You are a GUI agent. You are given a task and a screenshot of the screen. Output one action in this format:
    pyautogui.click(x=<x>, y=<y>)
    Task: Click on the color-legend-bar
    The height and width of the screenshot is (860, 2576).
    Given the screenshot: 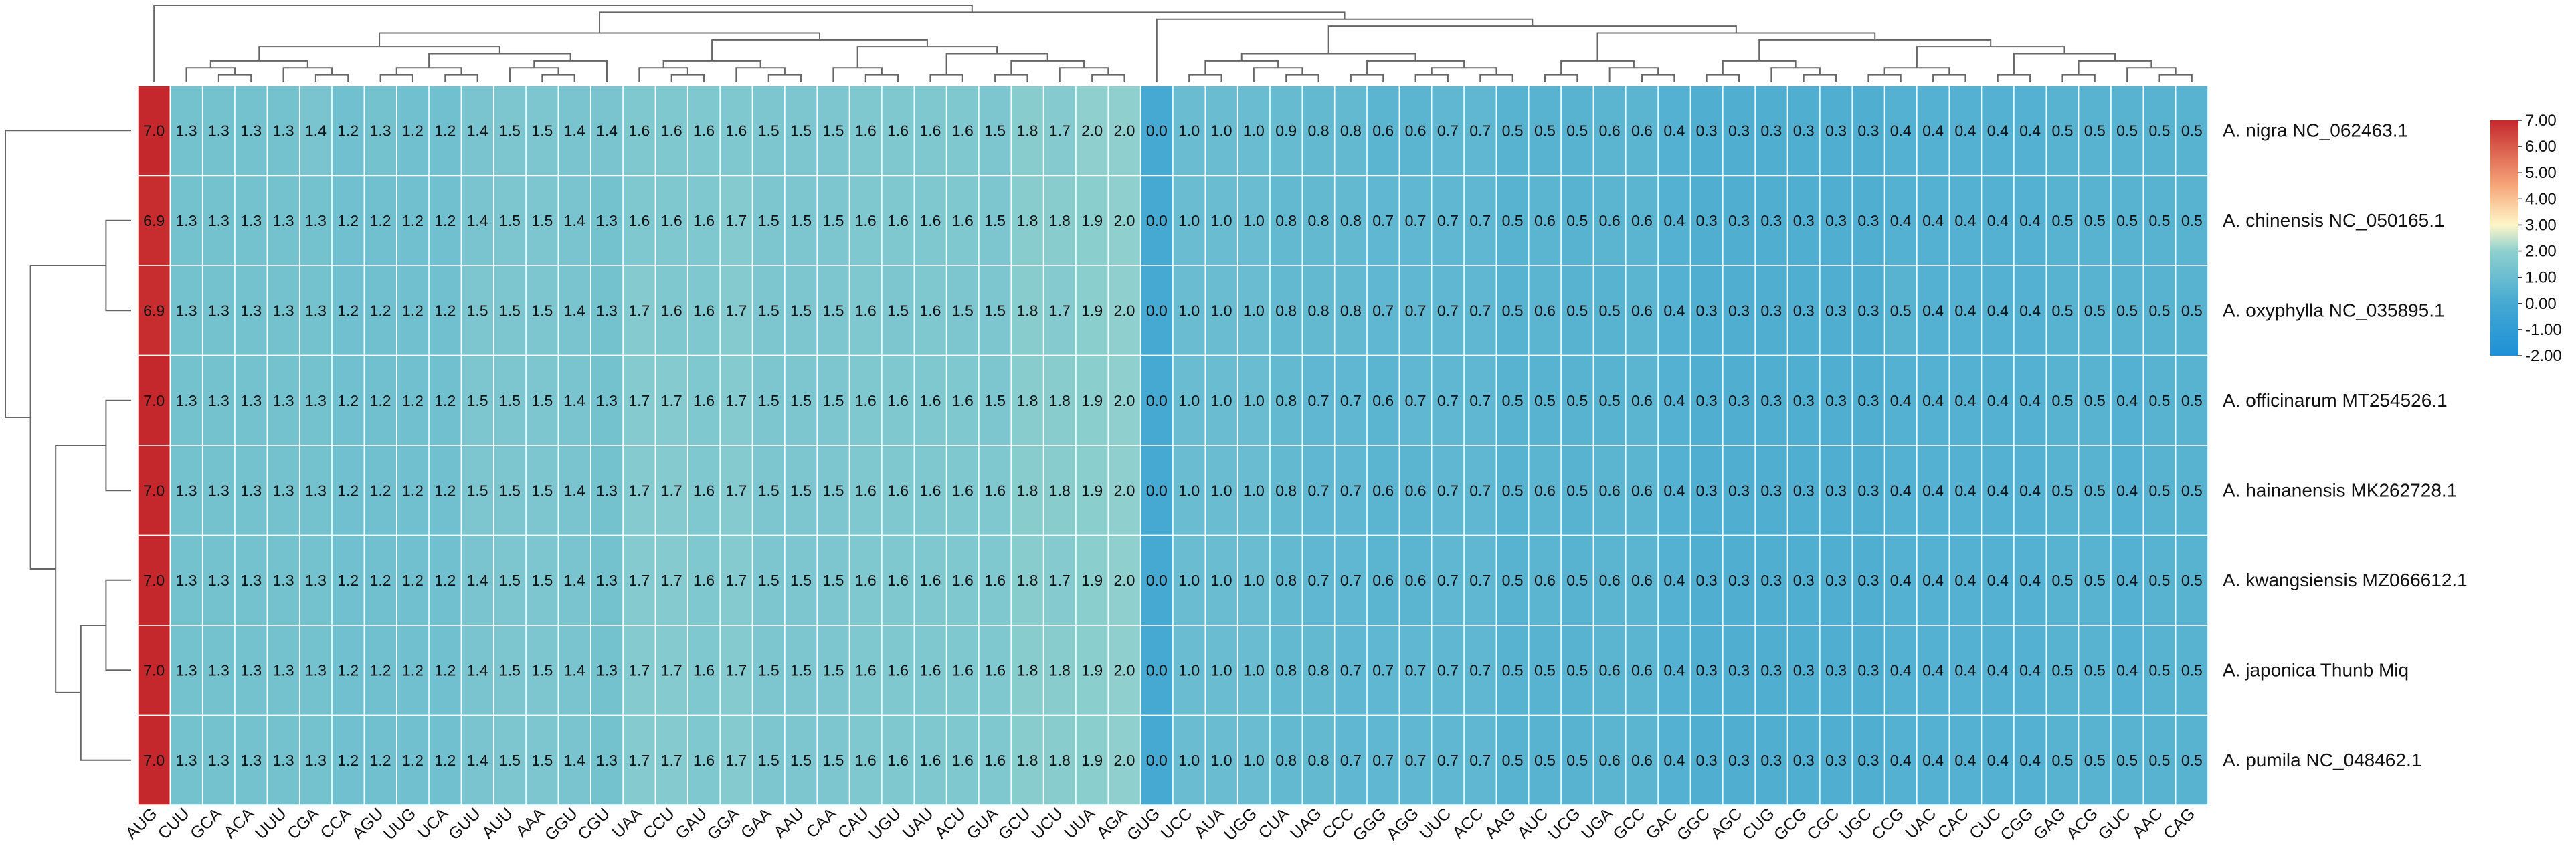 What is the action you would take?
    pyautogui.click(x=2504, y=238)
    